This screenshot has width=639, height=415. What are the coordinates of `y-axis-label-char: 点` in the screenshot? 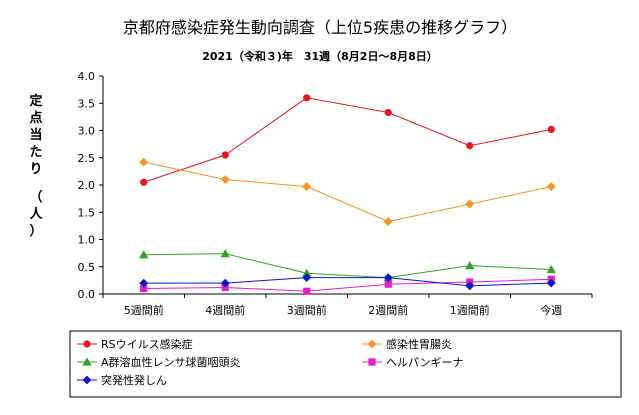 It's located at (35, 118).